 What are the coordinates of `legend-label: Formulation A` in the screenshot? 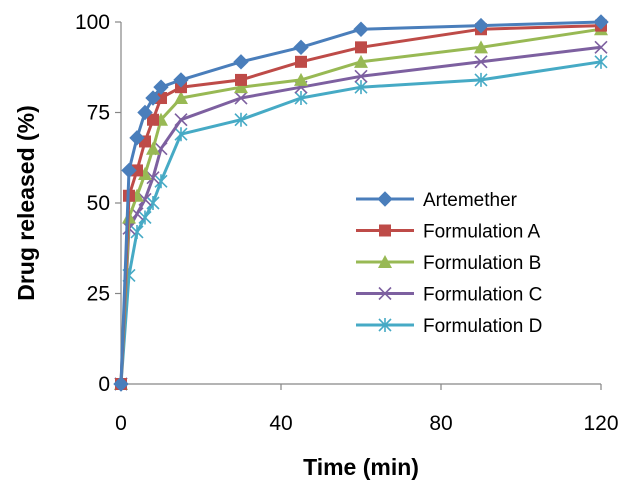 It's located at (482, 232).